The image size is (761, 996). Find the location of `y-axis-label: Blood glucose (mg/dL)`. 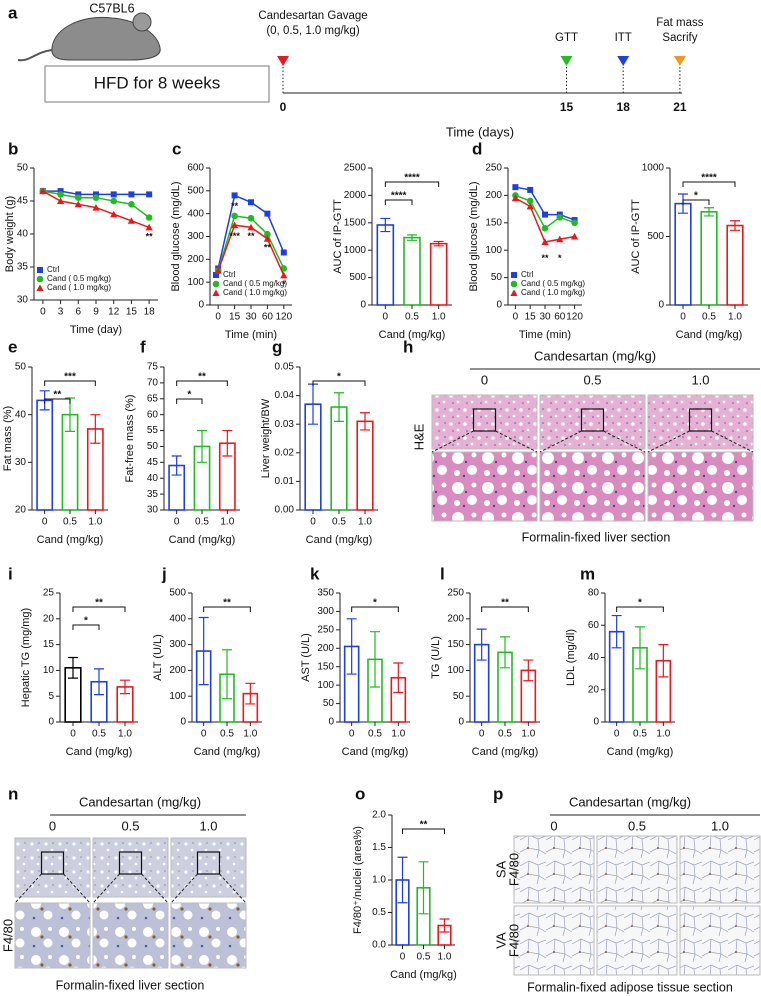

y-axis-label: Blood glucose (mg/dL) is located at coordinates (474, 236).